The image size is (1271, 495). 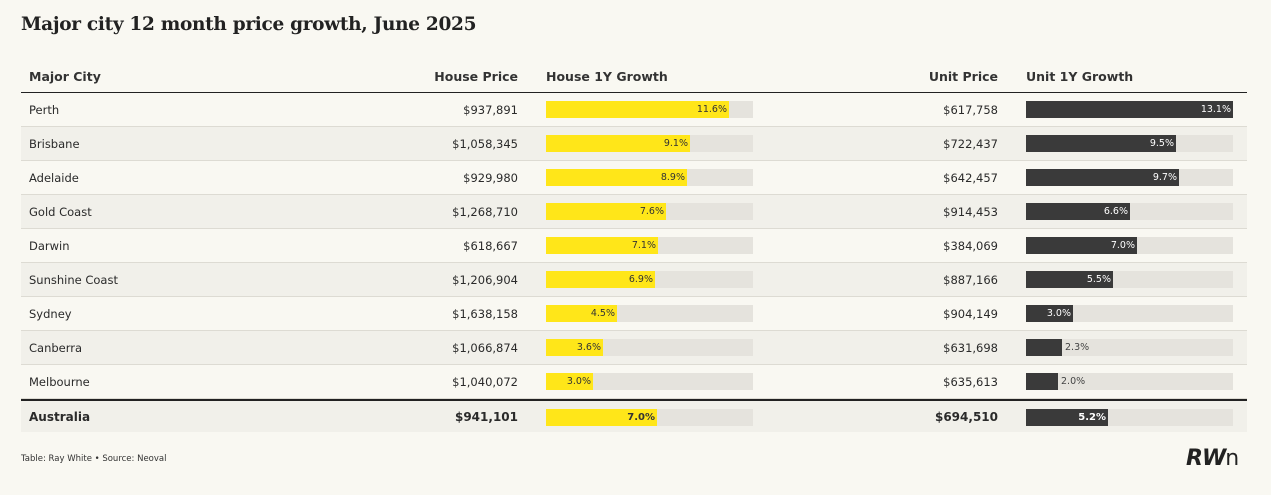 I want to click on city-name: Sydney, so click(x=50, y=313).